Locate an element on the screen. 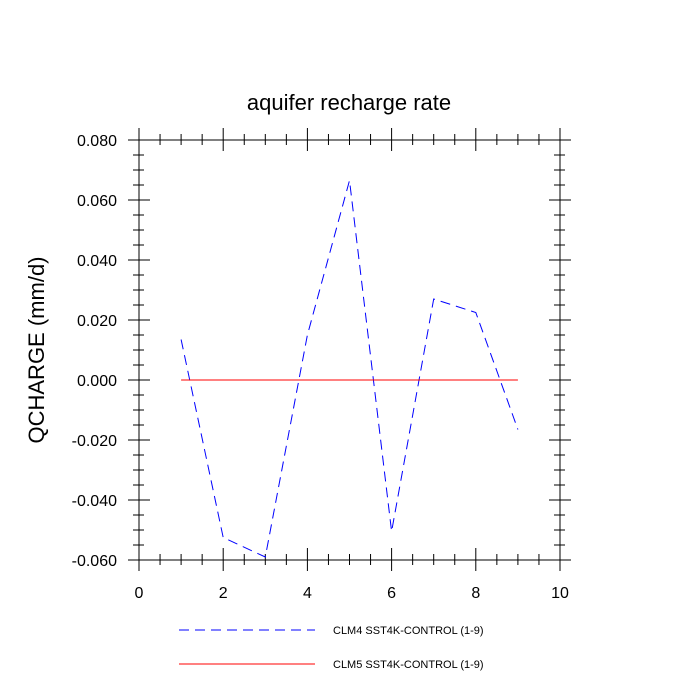  y-tick-label: -0.020 is located at coordinates (94, 441).